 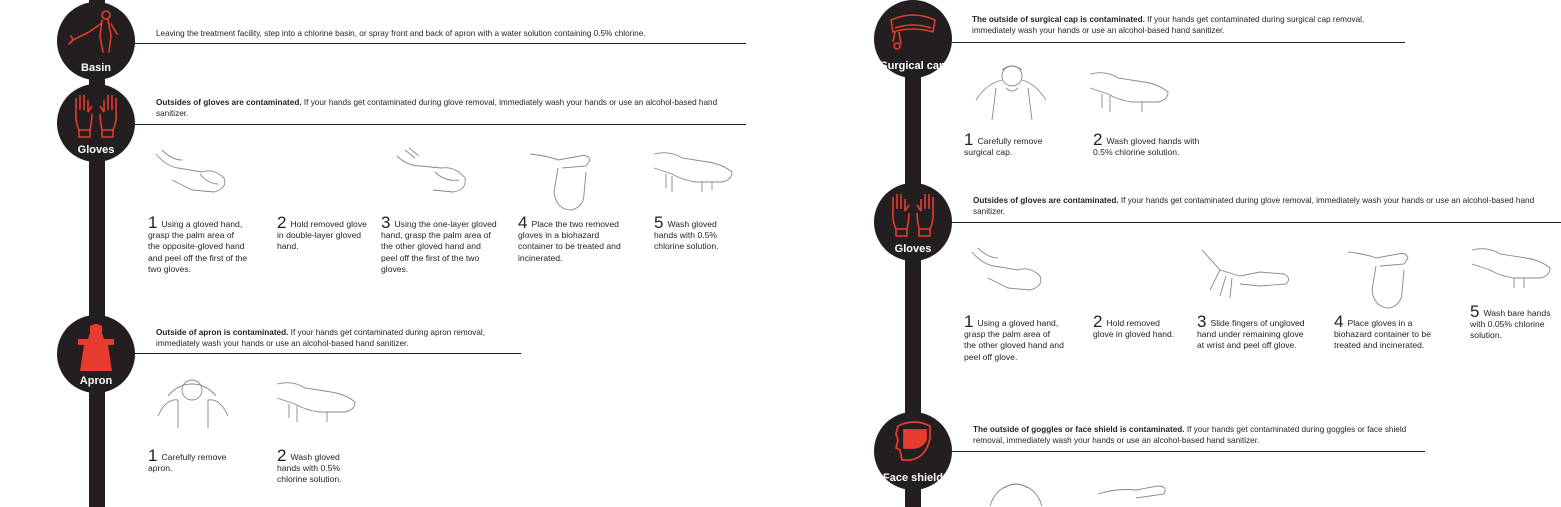 I want to click on apron-divider, so click(x=325, y=353).